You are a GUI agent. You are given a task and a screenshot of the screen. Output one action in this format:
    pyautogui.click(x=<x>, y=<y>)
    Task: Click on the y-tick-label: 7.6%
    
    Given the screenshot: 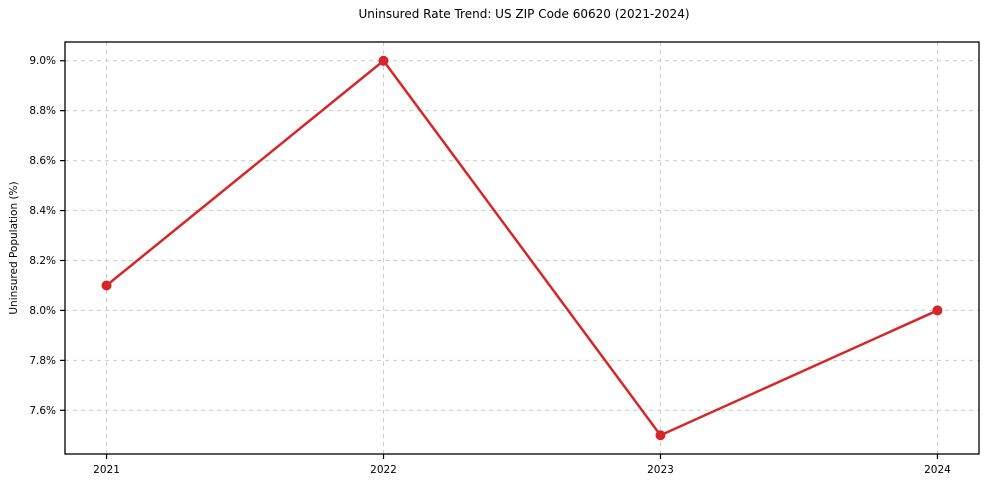 What is the action you would take?
    pyautogui.click(x=42, y=411)
    